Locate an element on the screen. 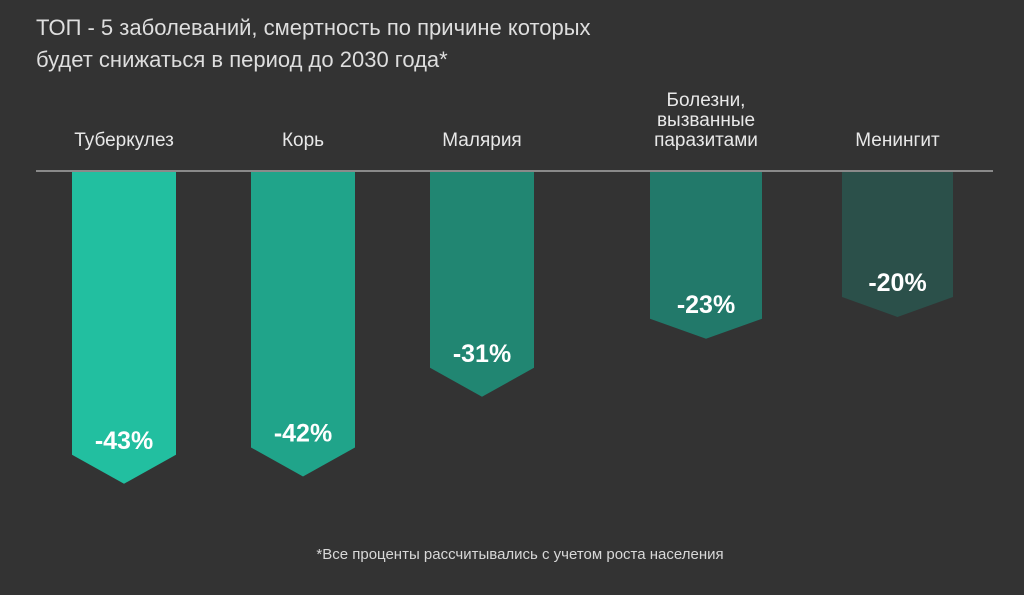 This screenshot has width=1024, height=595. category-label: Менингит is located at coordinates (897, 140).